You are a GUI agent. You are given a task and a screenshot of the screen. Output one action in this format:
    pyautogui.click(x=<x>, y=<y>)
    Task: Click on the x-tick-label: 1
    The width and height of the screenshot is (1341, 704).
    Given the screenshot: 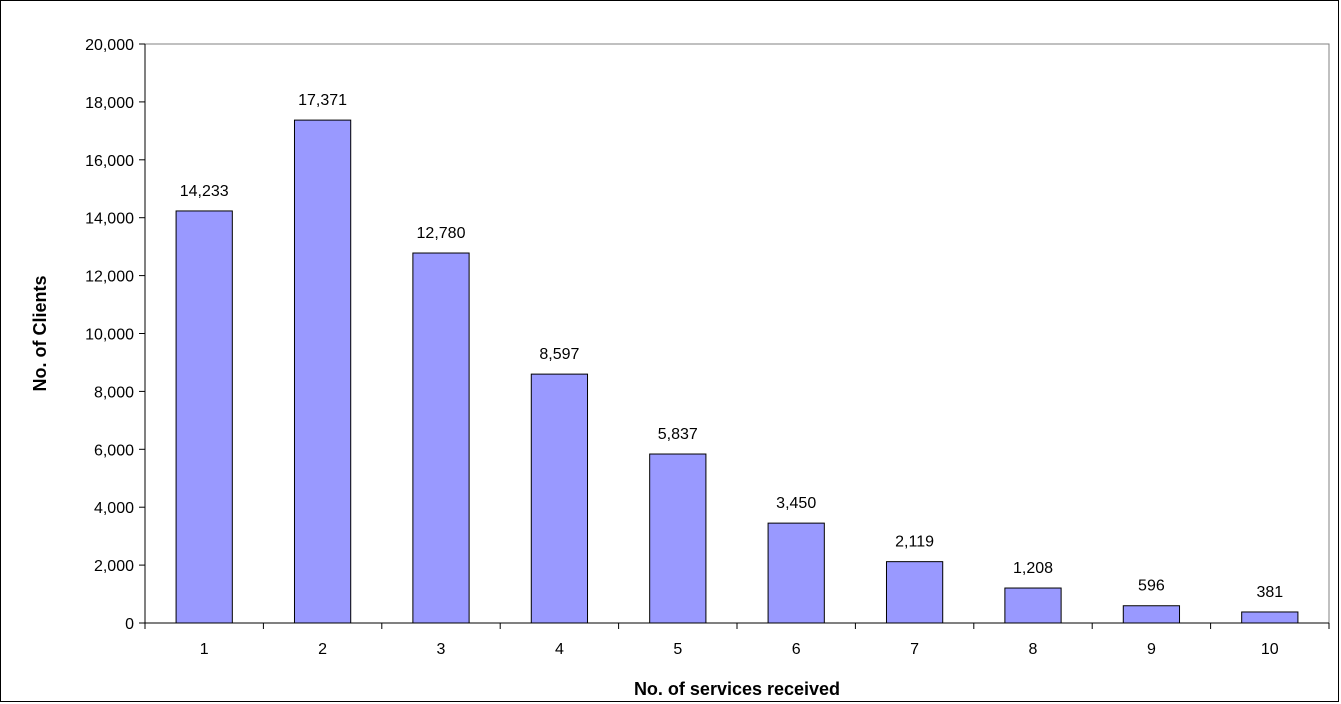 What is the action you would take?
    pyautogui.click(x=204, y=649)
    